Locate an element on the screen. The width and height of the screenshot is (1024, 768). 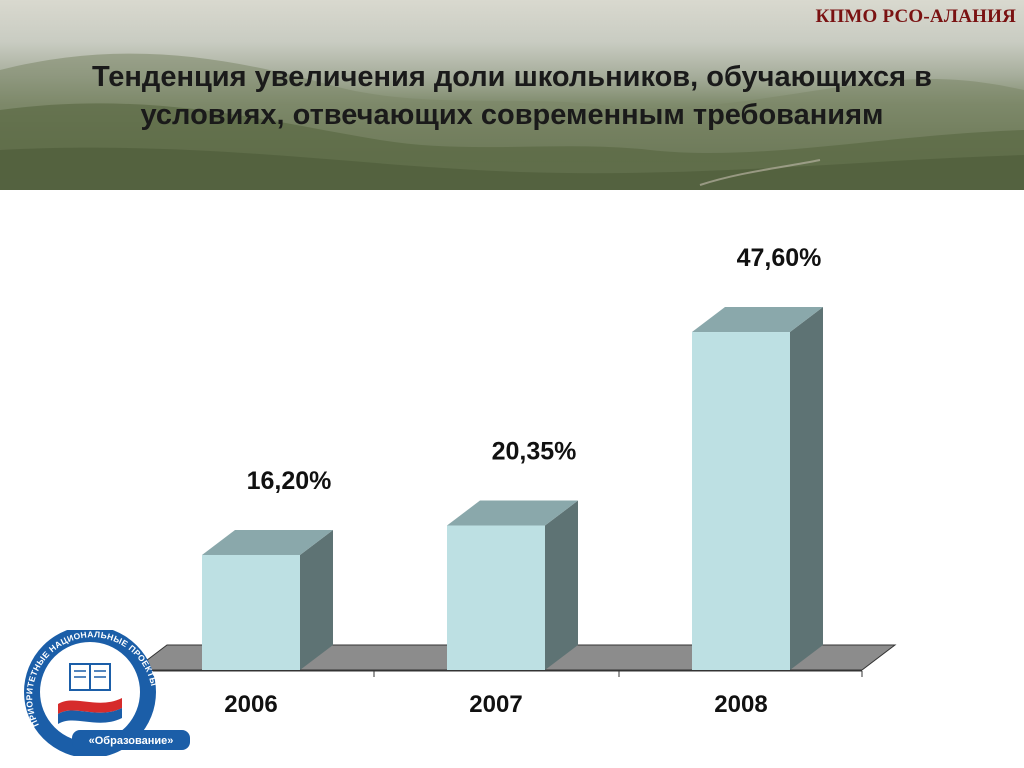
book-icon is located at coordinates (90, 677).